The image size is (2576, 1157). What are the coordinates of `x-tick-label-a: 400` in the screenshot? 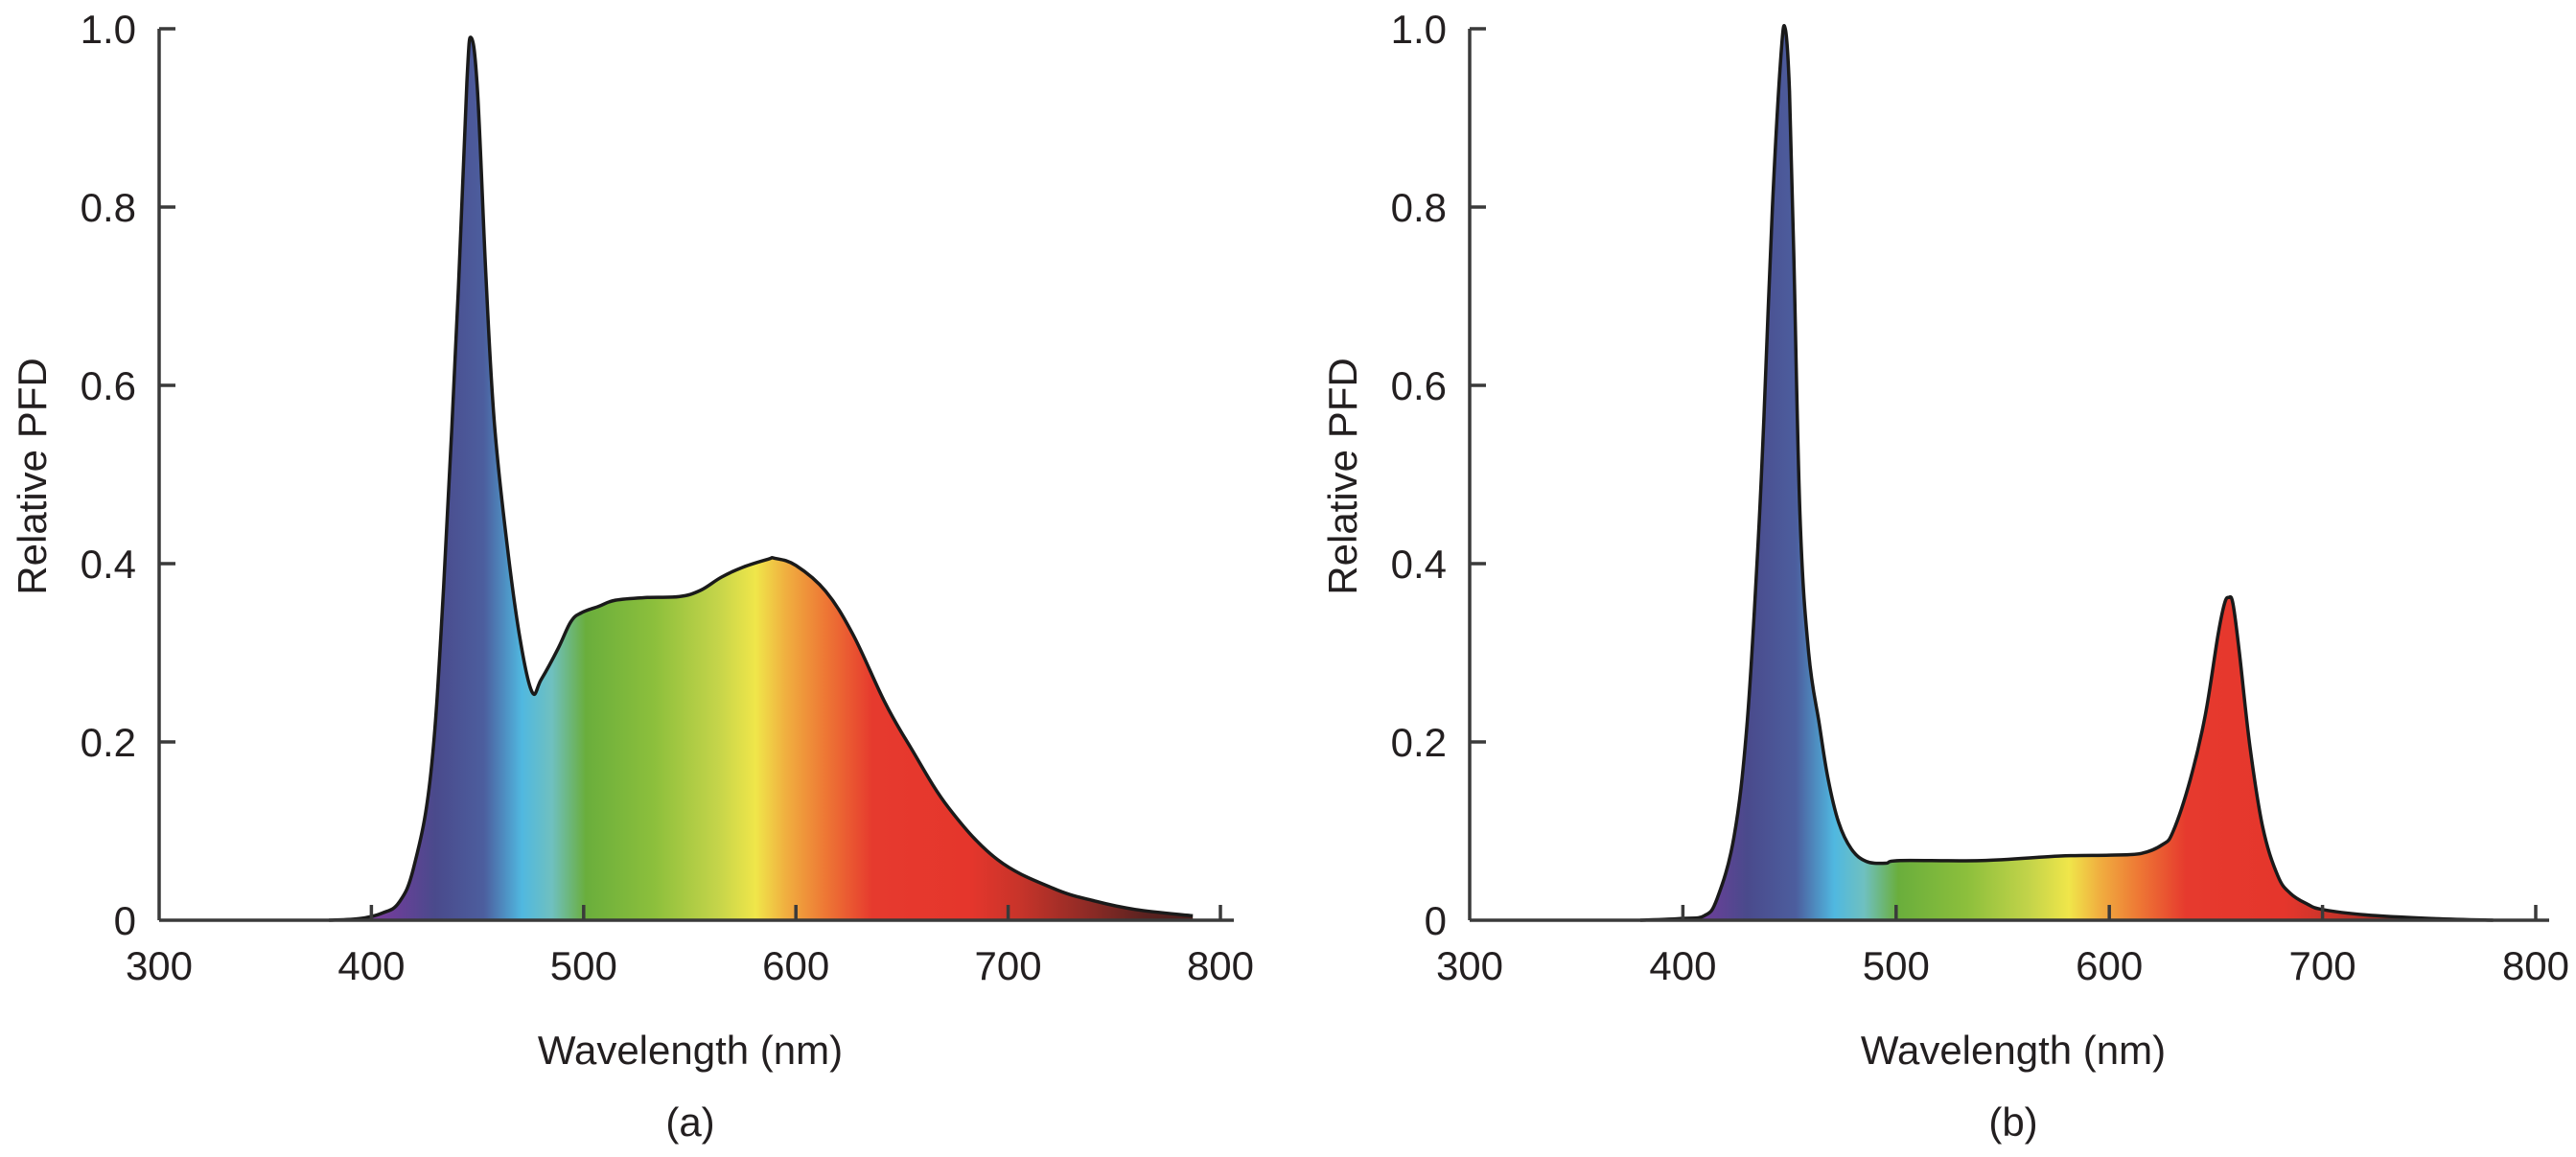 It's located at (371, 966).